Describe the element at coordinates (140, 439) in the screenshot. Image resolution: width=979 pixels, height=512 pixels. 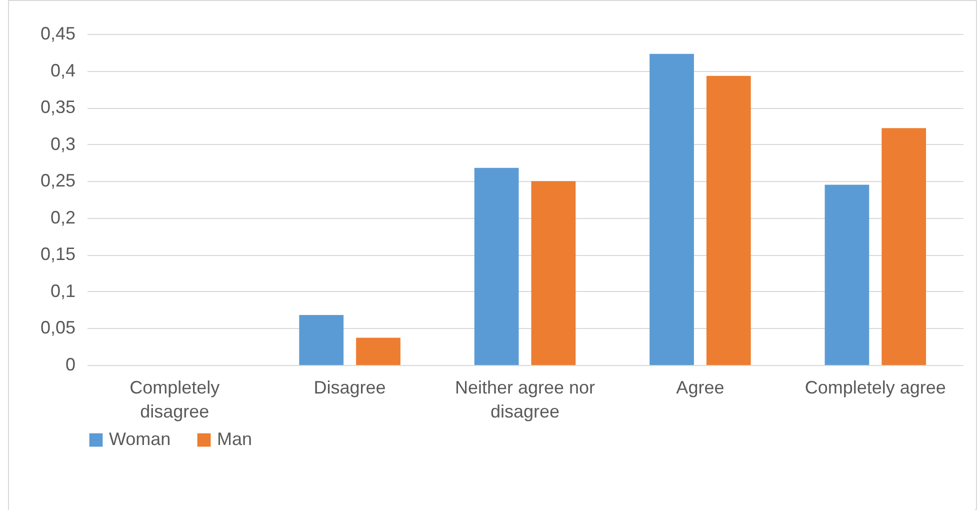
I see `legend-label: Woman` at that location.